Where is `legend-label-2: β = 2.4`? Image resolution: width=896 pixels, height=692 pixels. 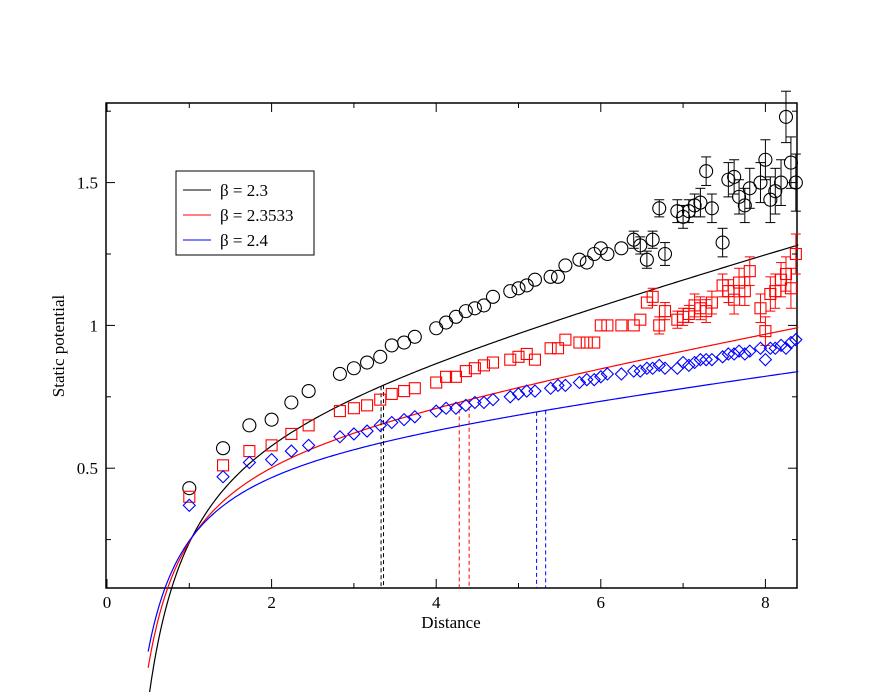 legend-label-2: β = 2.4 is located at coordinates (244, 240).